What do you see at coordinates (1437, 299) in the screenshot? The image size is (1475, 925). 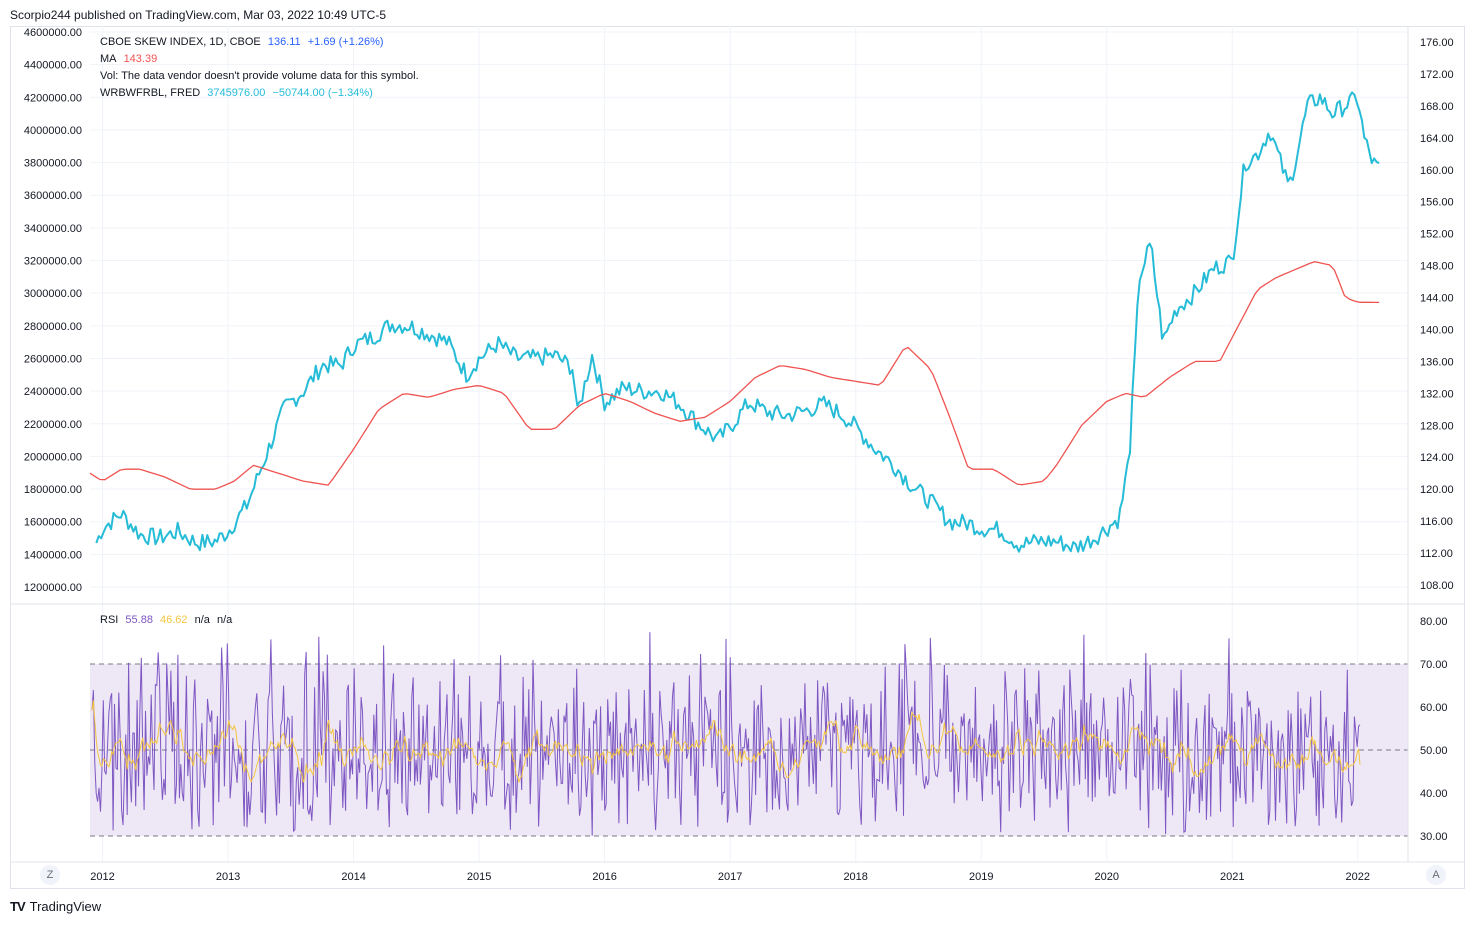 I see `right-tick-label: 144.00` at bounding box center [1437, 299].